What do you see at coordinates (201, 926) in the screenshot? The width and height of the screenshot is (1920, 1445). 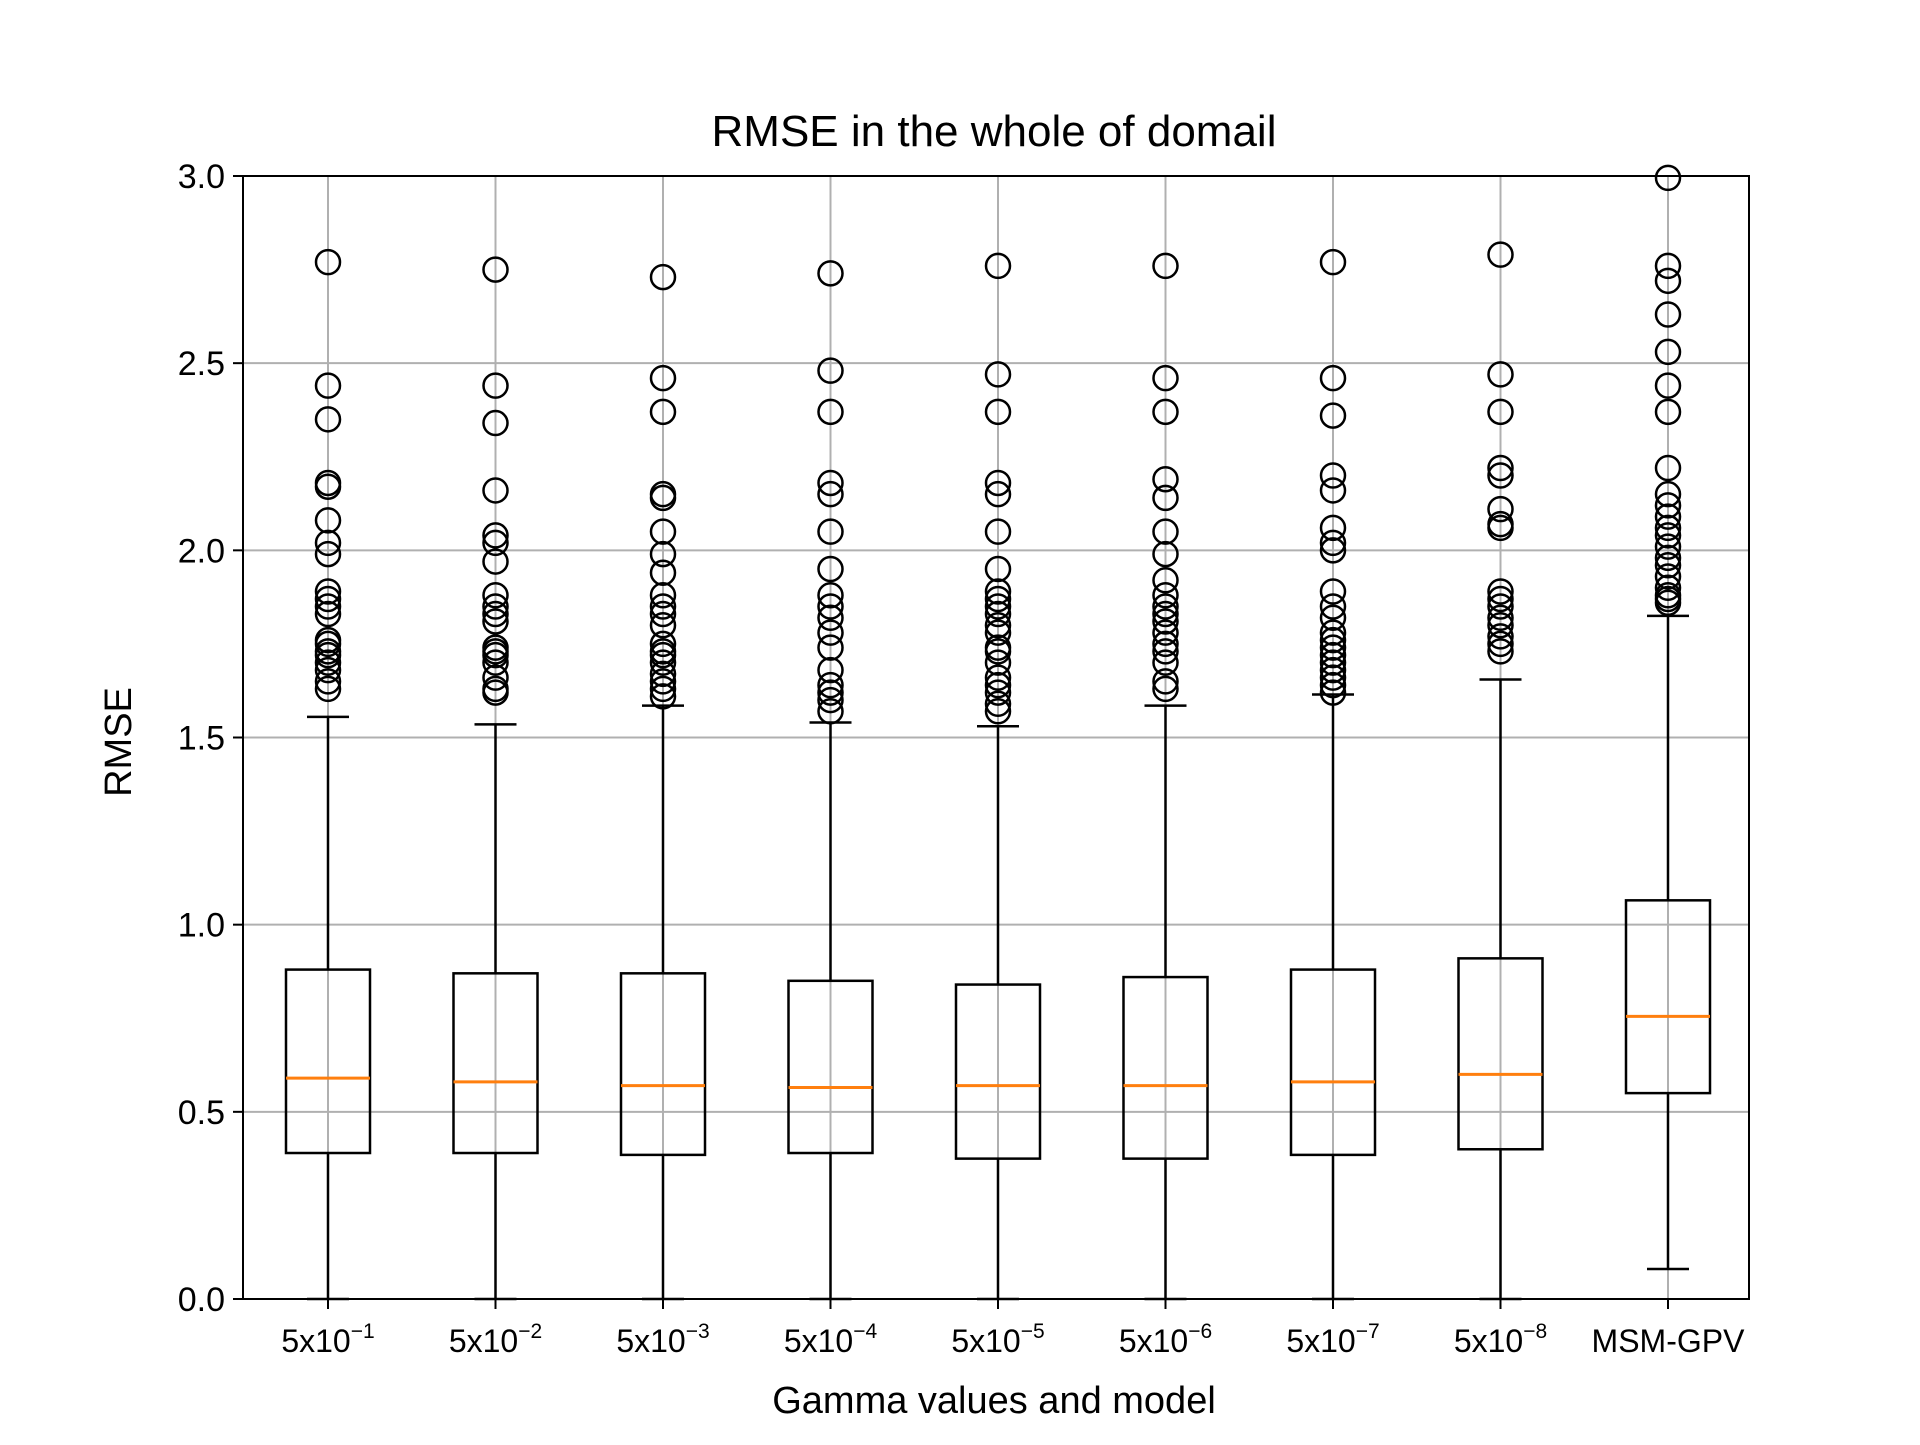 I see `y-tick-label: 1.0` at bounding box center [201, 926].